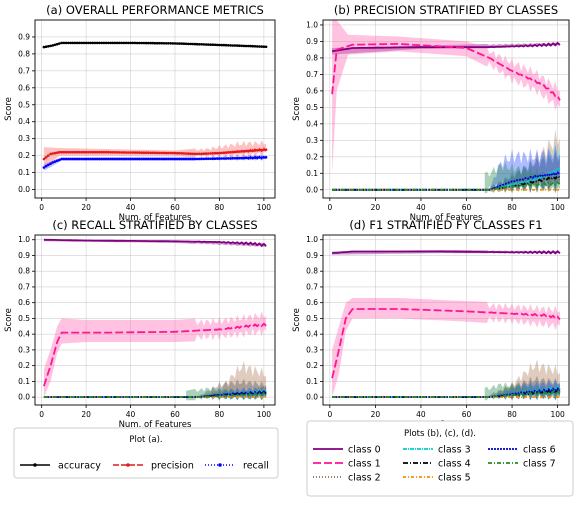 Image resolution: width=581 pixels, height=506 pixels. I want to click on grid, so click(155, 320).